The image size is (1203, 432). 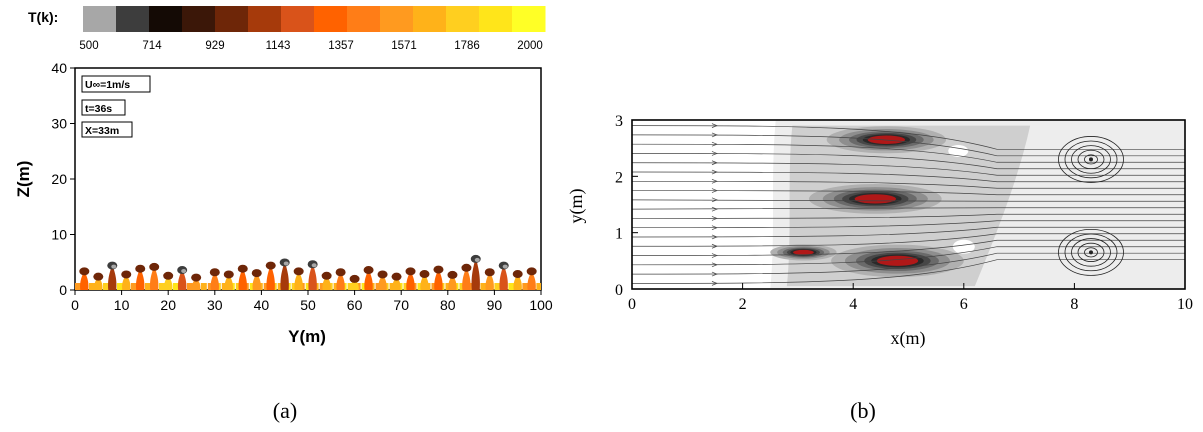 I want to click on colorbar-tick-label: 1786, so click(x=467, y=46).